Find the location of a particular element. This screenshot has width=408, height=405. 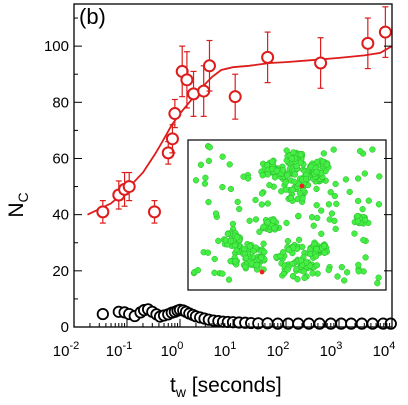

y-tick-label: 60 is located at coordinates (60, 158).